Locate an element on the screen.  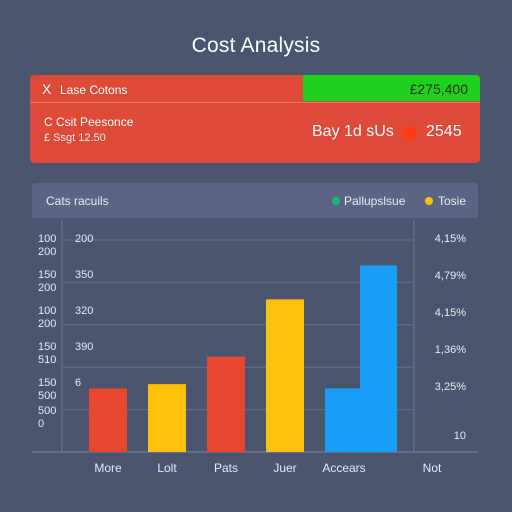
right-tick-label: 1,36% is located at coordinates (450, 350).